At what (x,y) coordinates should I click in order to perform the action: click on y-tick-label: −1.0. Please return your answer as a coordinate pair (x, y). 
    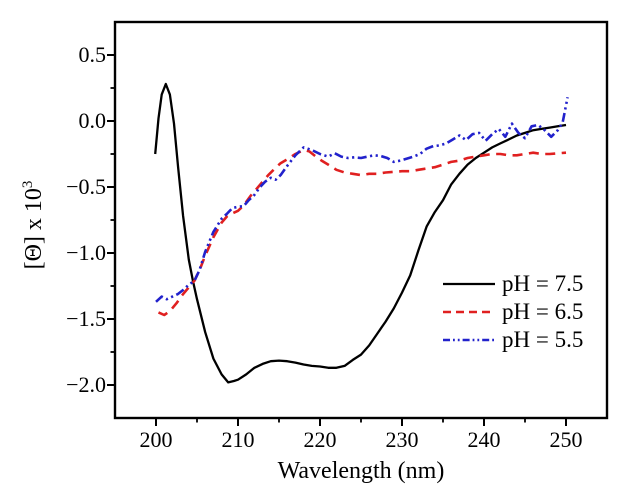
    Looking at the image, I should click on (86, 252).